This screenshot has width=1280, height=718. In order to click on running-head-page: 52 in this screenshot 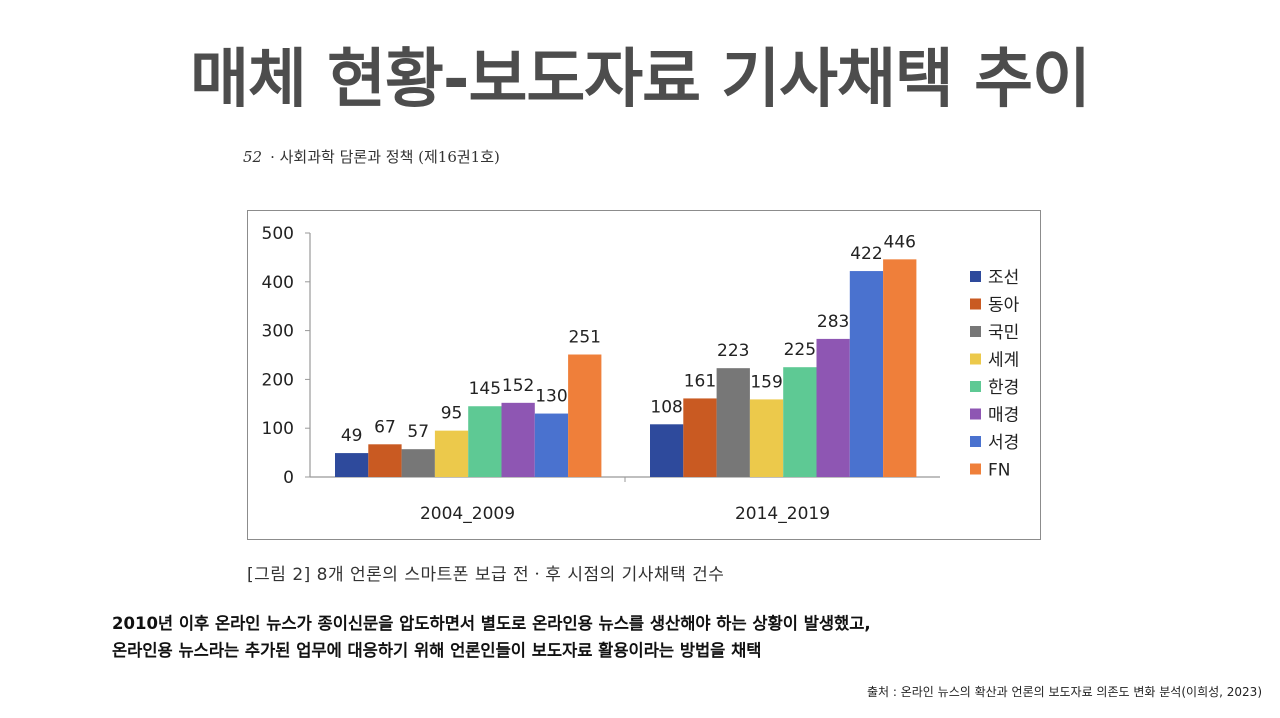, I will do `click(253, 157)`.